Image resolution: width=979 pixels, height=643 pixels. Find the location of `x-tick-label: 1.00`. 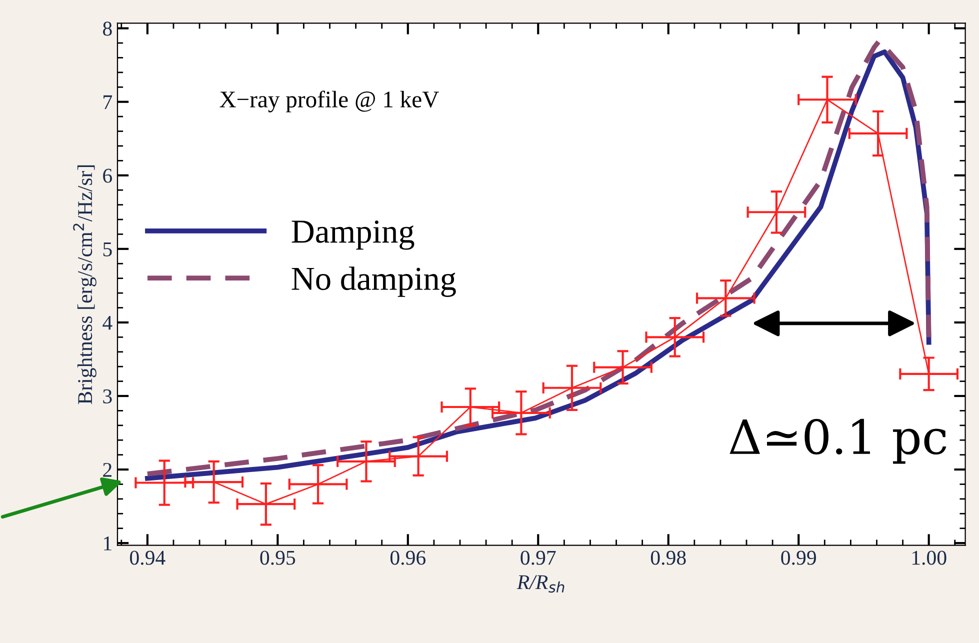

x-tick-label: 1.00 is located at coordinates (929, 557).